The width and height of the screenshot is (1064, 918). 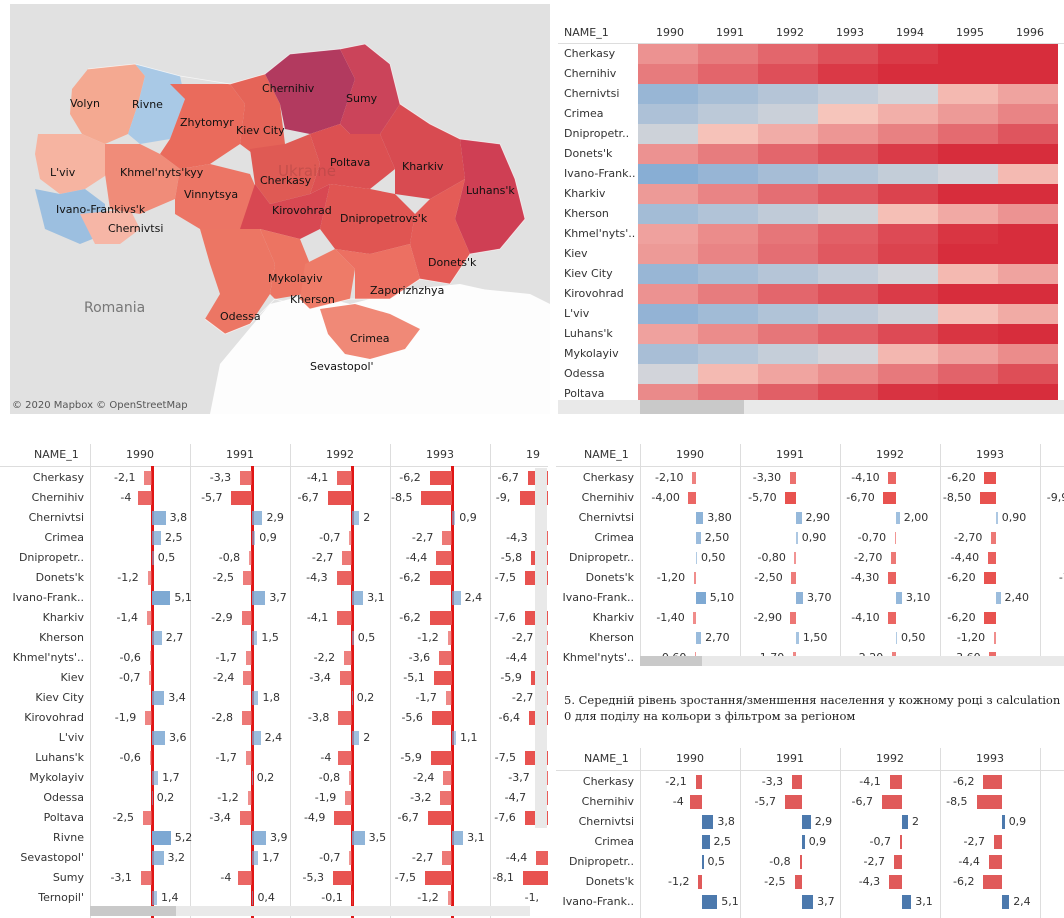 What do you see at coordinates (541, 648) in the screenshot?
I see `bar-table-vertical-scrollbar` at bounding box center [541, 648].